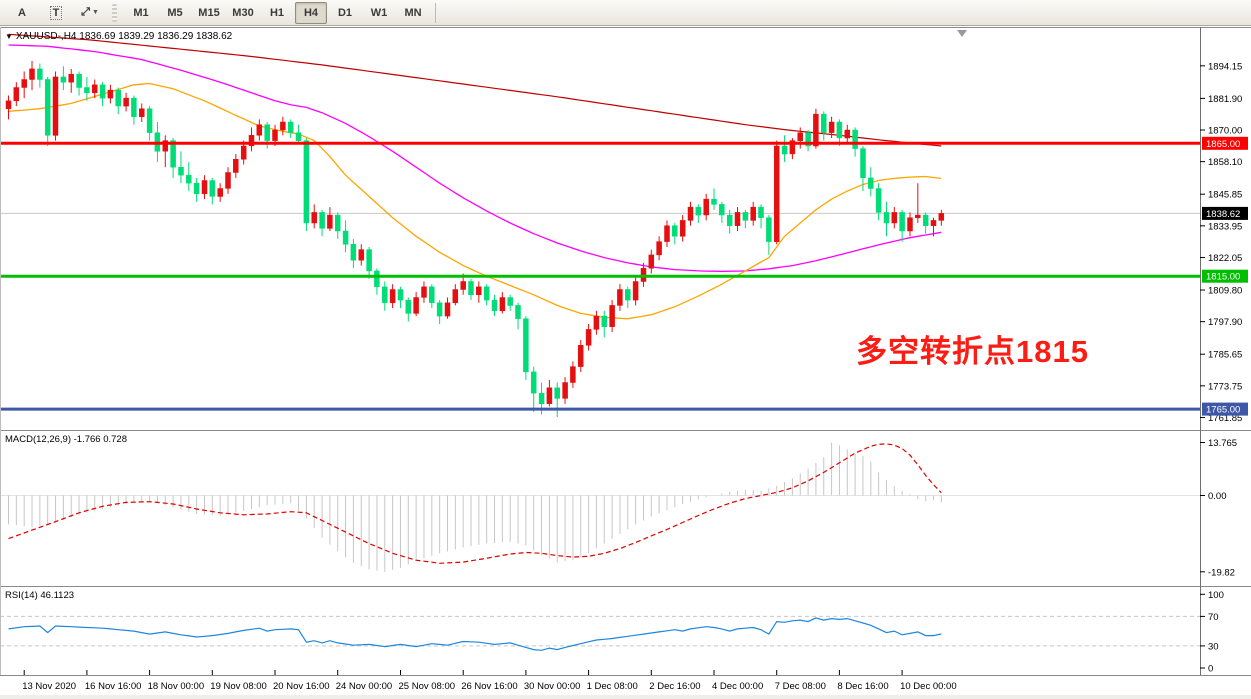 This screenshot has width=1251, height=699. I want to click on arrows-tool-button: ⤢ ▼, so click(90, 13).